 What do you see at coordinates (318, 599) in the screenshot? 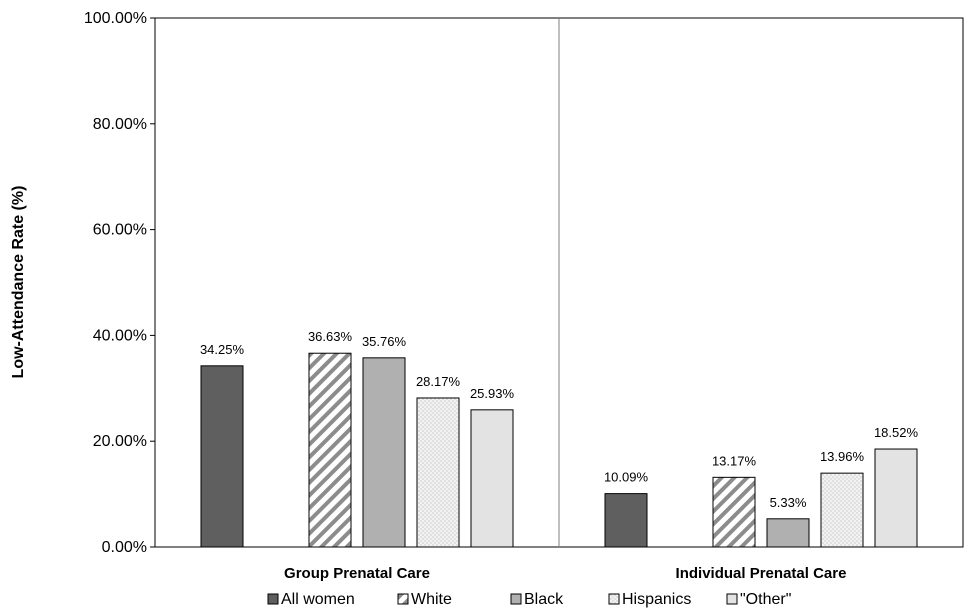
I see `legend-label: All women` at bounding box center [318, 599].